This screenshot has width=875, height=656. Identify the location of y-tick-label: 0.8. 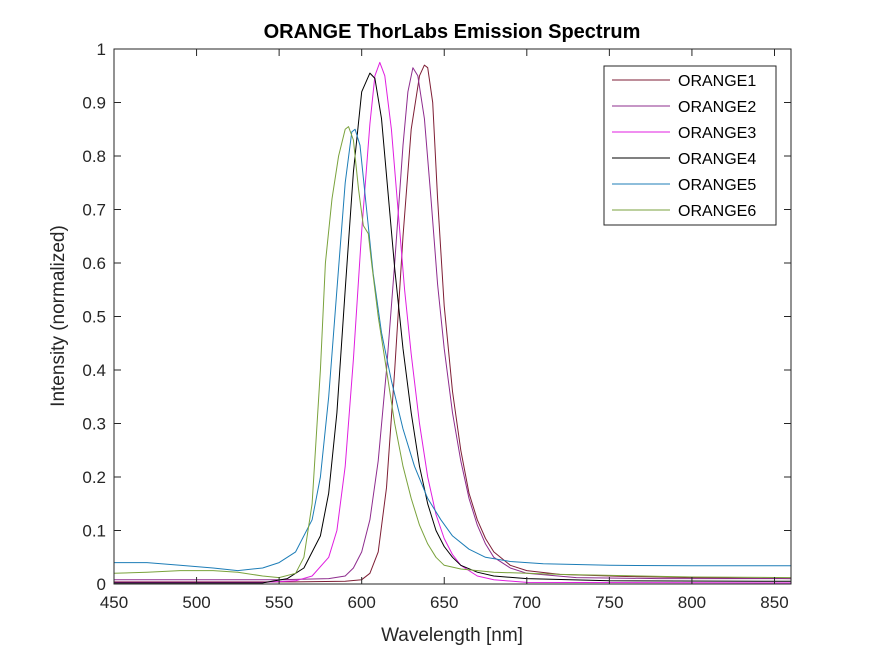
(94, 156).